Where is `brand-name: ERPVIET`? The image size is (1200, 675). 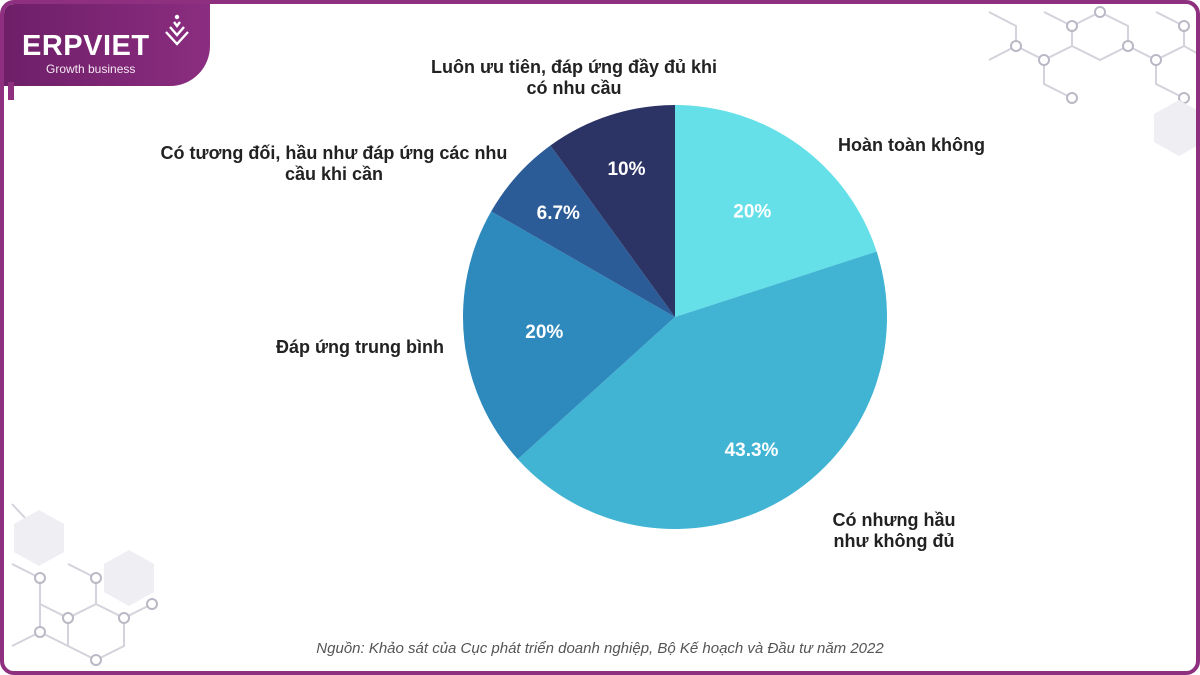 brand-name: ERPVIET is located at coordinates (86, 46).